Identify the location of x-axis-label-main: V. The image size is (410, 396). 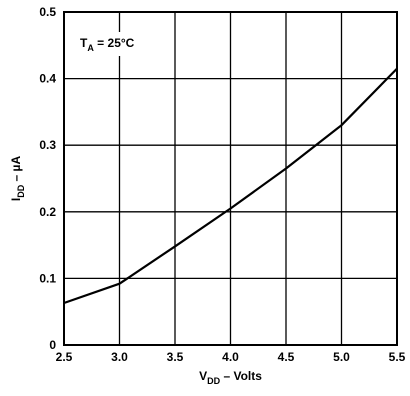
(203, 376).